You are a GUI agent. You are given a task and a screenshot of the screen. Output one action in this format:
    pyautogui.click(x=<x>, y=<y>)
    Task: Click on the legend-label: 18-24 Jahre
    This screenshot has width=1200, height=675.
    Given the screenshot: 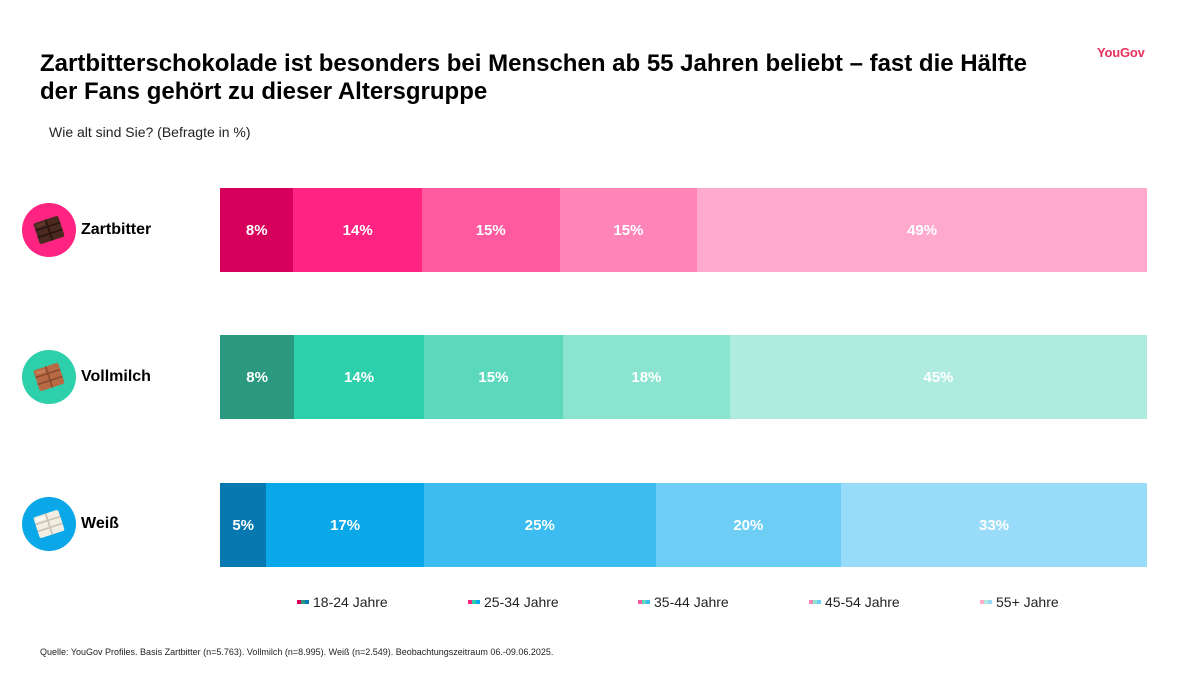 What is the action you would take?
    pyautogui.click(x=350, y=602)
    